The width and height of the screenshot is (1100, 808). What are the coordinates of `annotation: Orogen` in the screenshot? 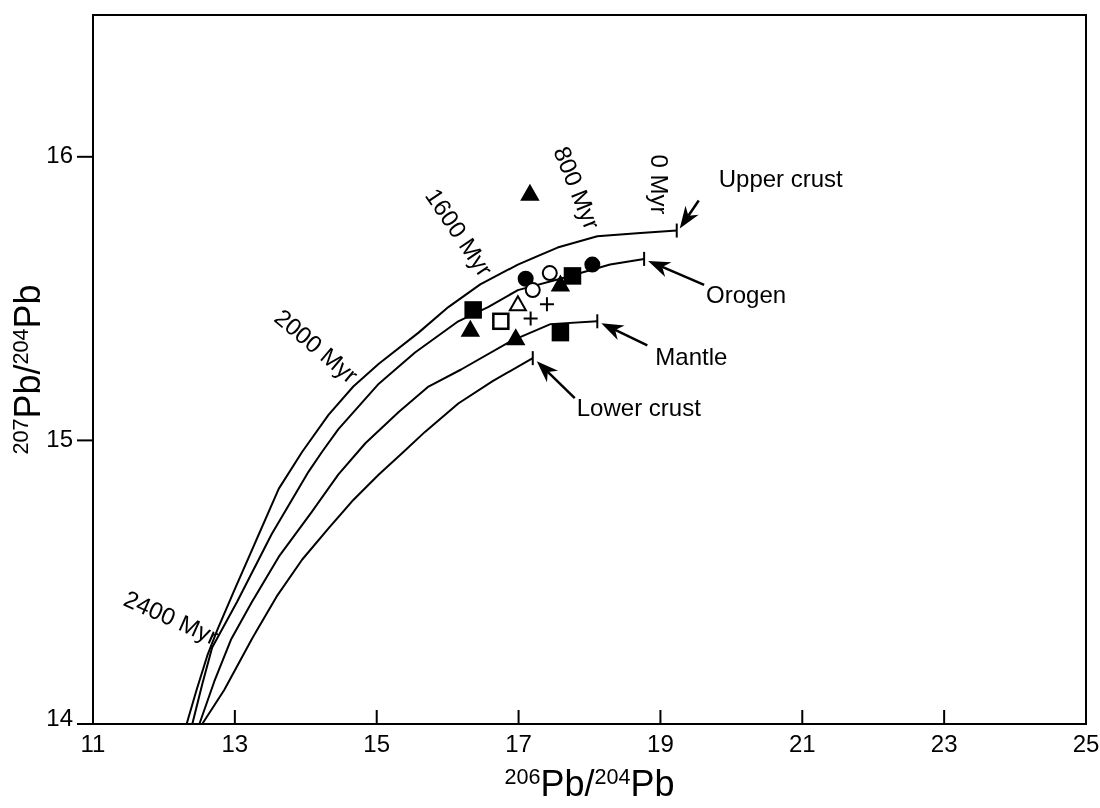 It's located at (746, 294).